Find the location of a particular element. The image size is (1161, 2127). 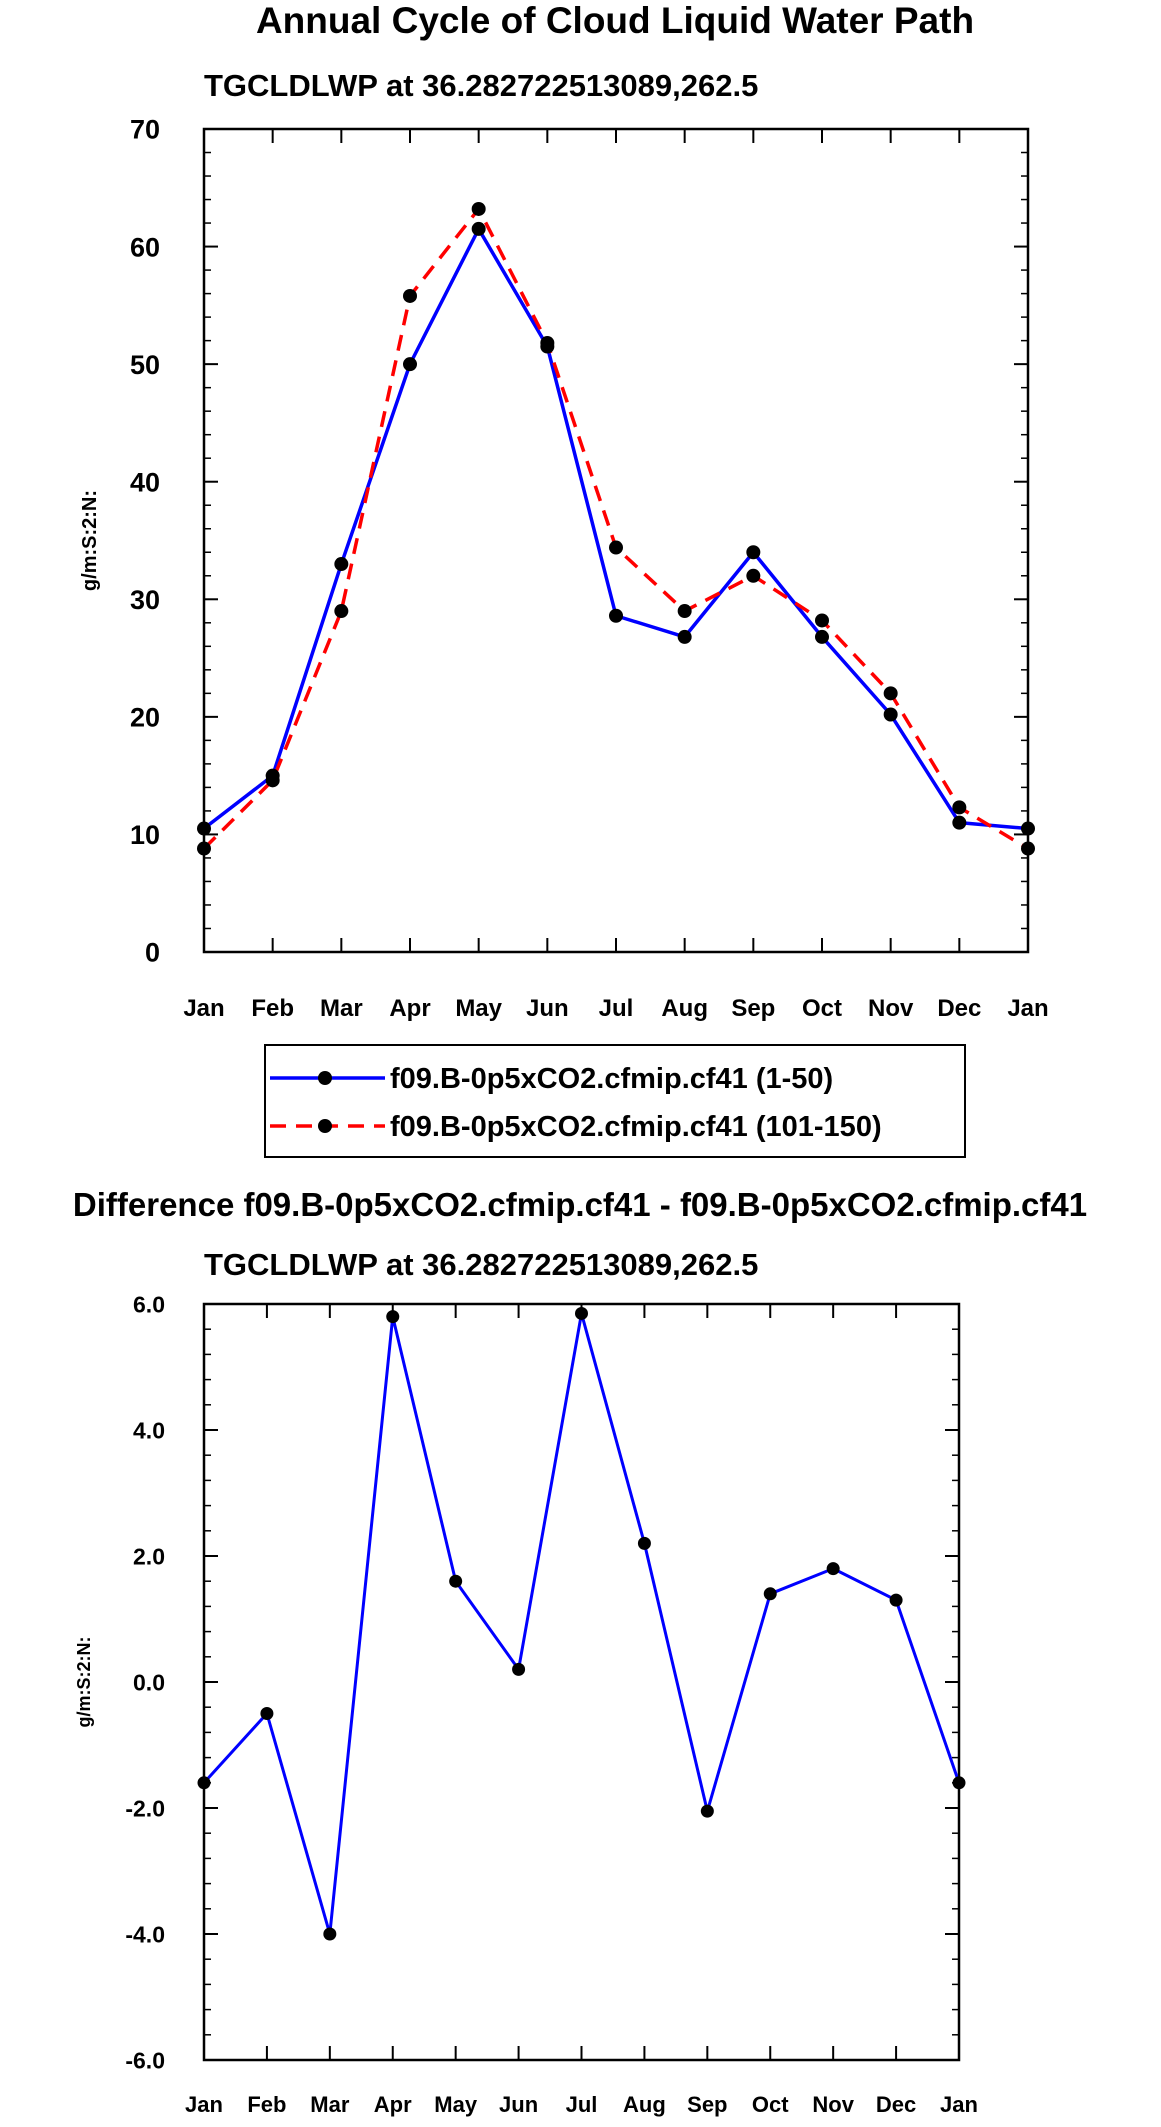

legend-label-2: f09.B-0p5xCO2.cfmip.cf41 (101-150) is located at coordinates (636, 1127).